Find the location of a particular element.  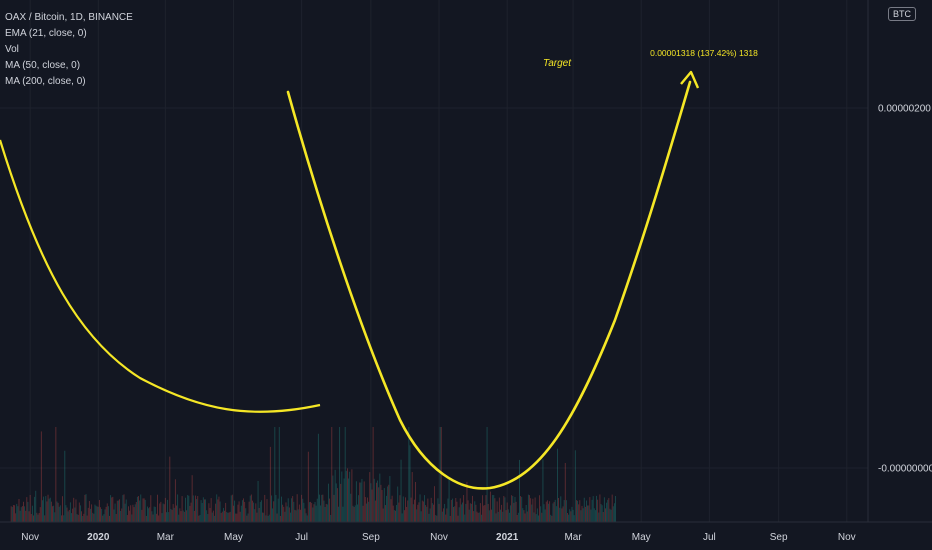

currency-badge: BTC is located at coordinates (902, 14).